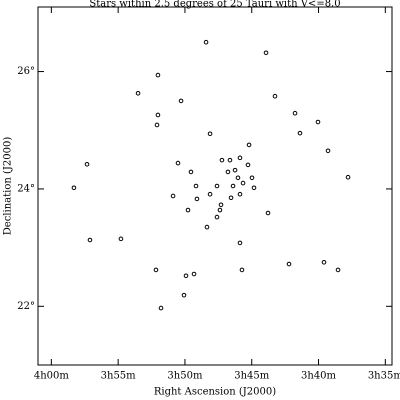 The image size is (400, 400). Describe the element at coordinates (52, 376) in the screenshot. I see `x-tick-label: 4h00m` at that location.